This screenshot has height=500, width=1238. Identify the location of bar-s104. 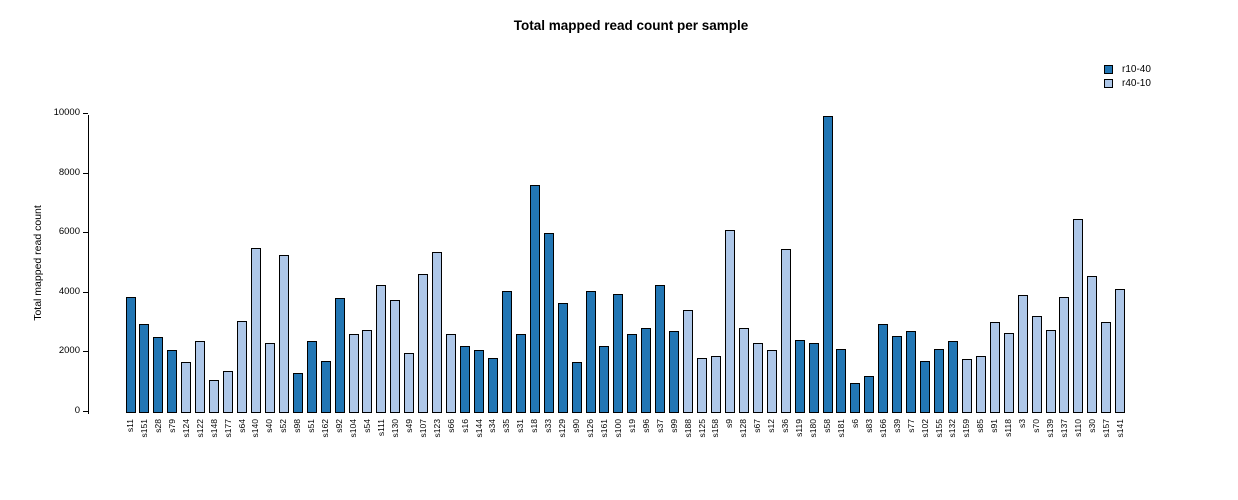
(353, 373).